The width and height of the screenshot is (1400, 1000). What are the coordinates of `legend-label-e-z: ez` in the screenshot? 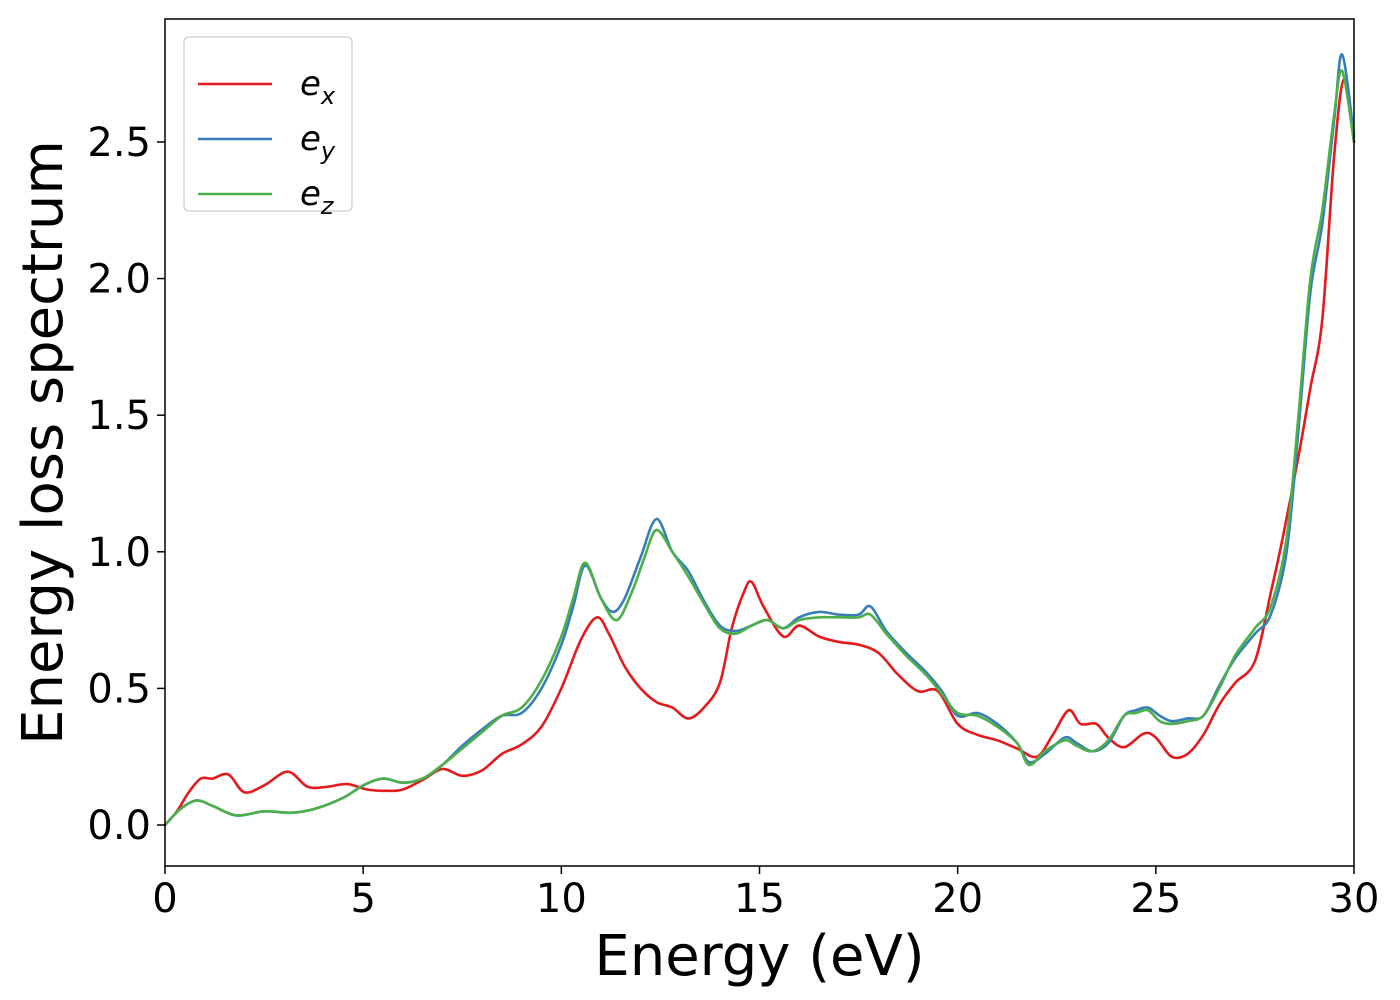 It's located at (317, 197).